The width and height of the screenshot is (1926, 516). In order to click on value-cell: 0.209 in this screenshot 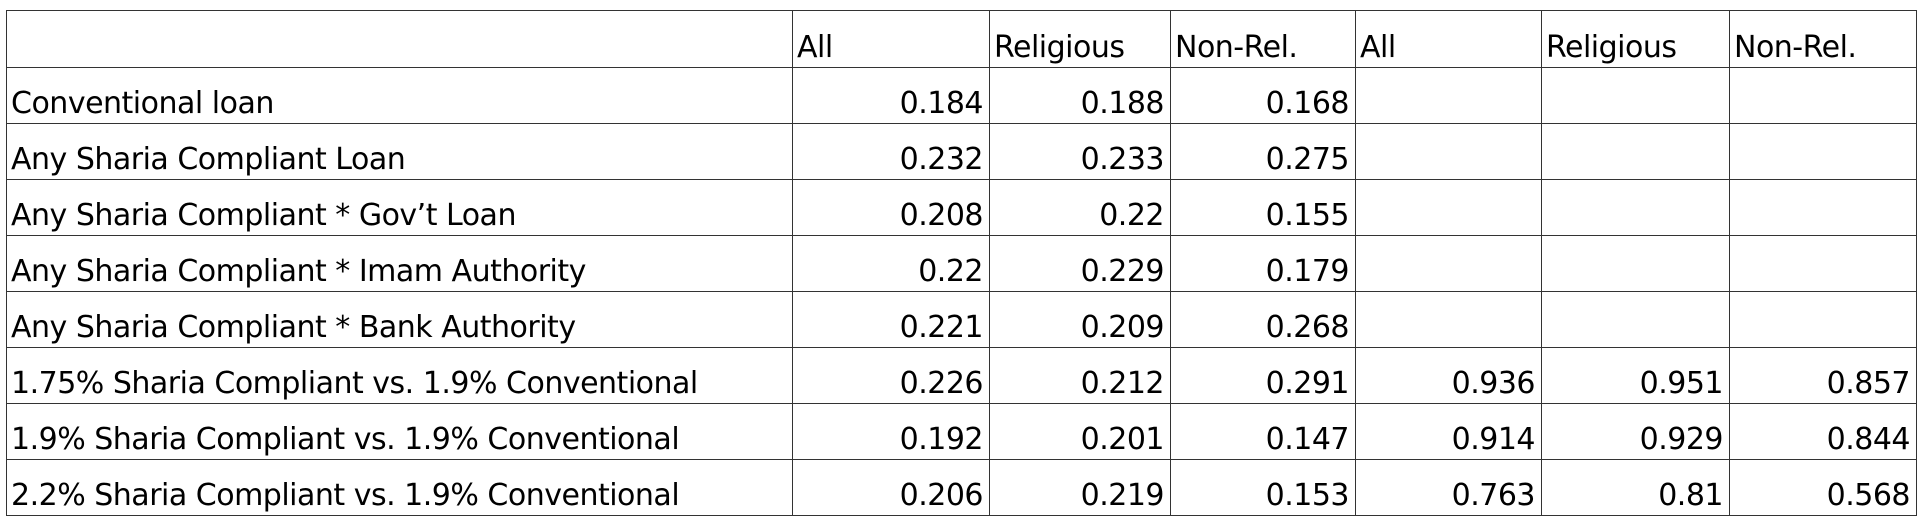, I will do `click(1080, 319)`.